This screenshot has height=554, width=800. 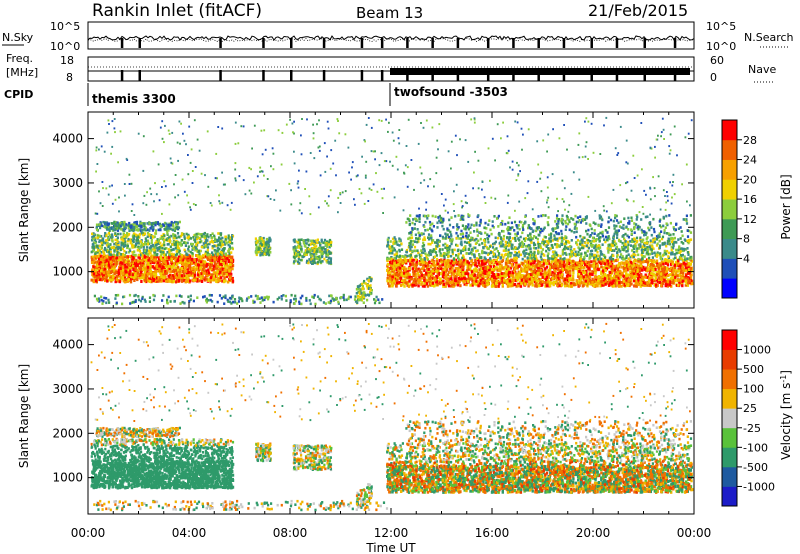 What do you see at coordinates (755, 447) in the screenshot?
I see `colorbar-tick-label: -100` at bounding box center [755, 447].